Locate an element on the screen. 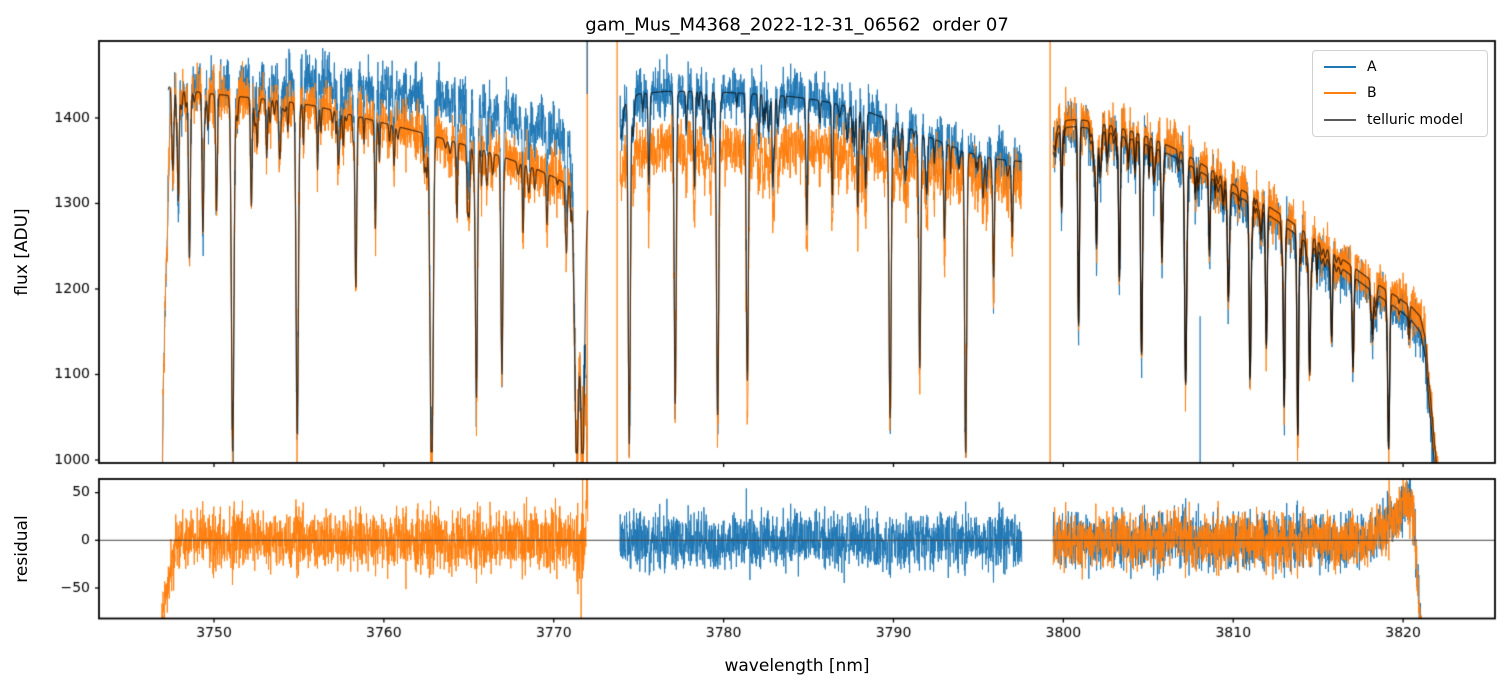 This screenshot has width=1510, height=696. legend-item-a: A is located at coordinates (1400, 67).